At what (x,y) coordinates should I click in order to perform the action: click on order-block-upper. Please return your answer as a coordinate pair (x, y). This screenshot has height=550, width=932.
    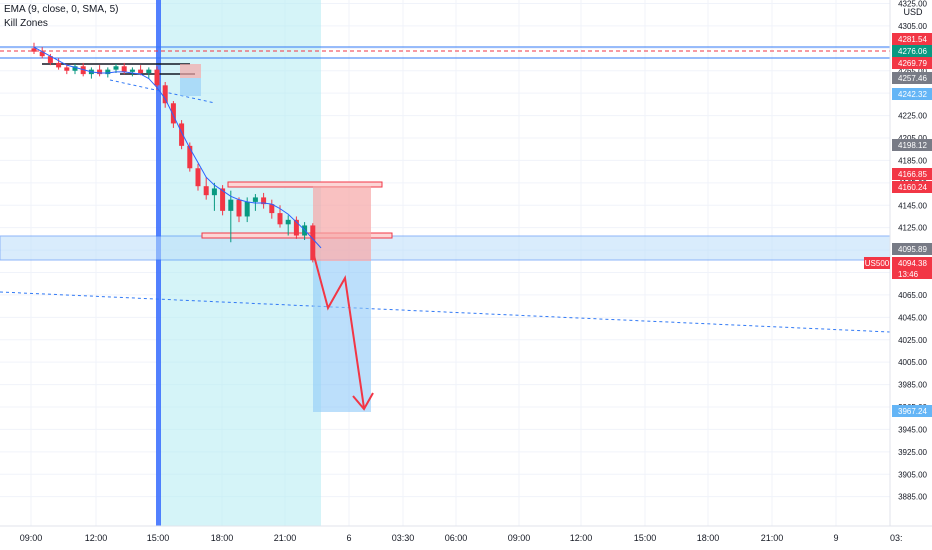
    Looking at the image, I should click on (305, 184).